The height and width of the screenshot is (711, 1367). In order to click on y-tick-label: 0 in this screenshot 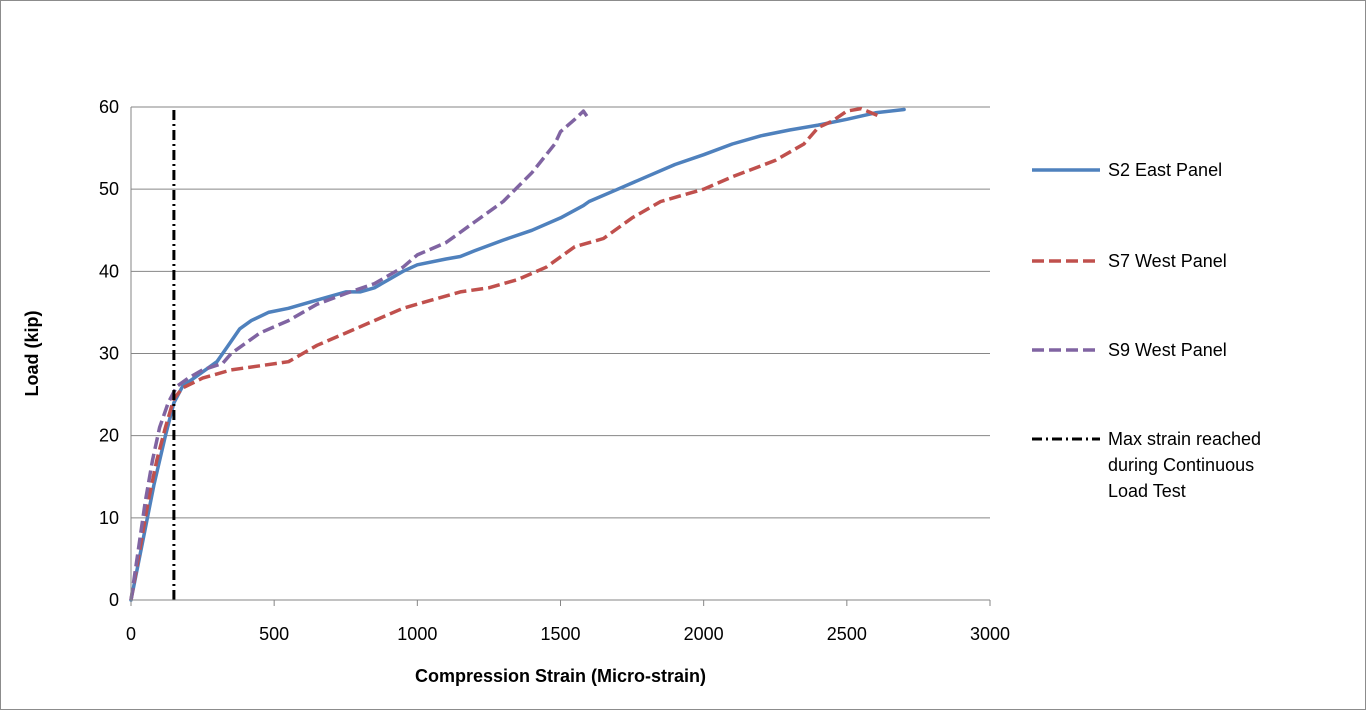, I will do `click(114, 600)`.